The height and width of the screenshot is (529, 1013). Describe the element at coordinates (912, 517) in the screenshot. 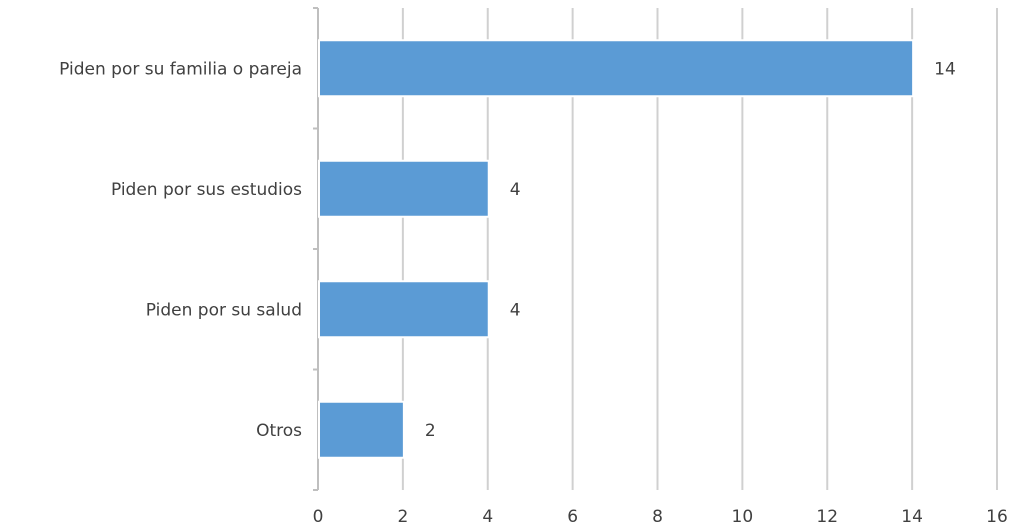

I see `x-tick-label-14: 14` at that location.